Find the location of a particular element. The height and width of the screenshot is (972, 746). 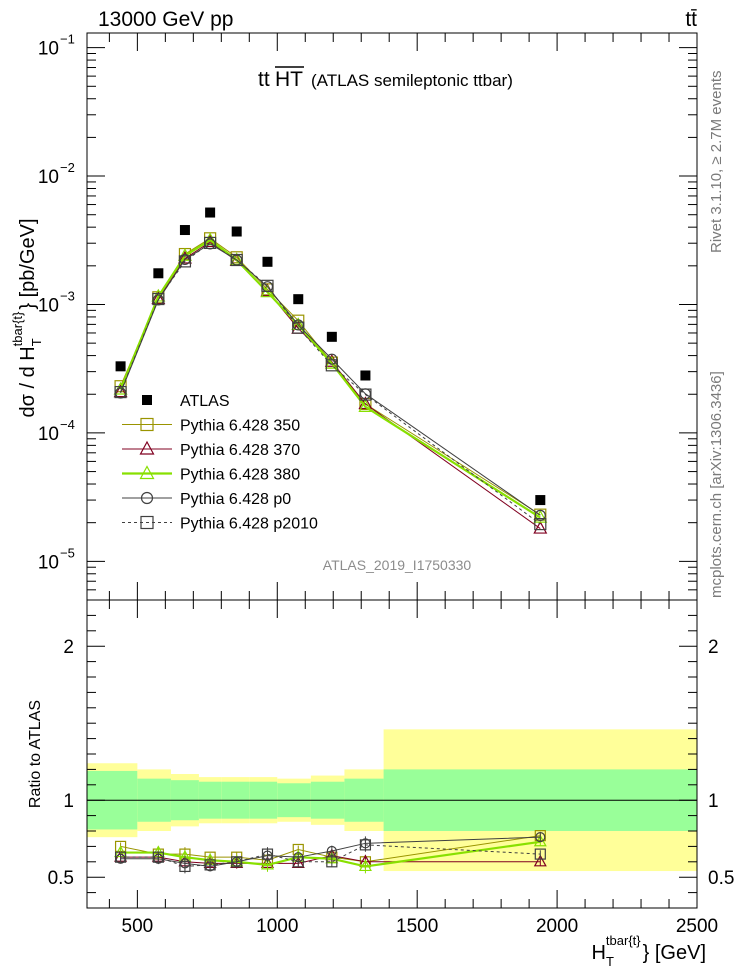

legend-marker-pythia-6-428-p0 is located at coordinates (147, 498).